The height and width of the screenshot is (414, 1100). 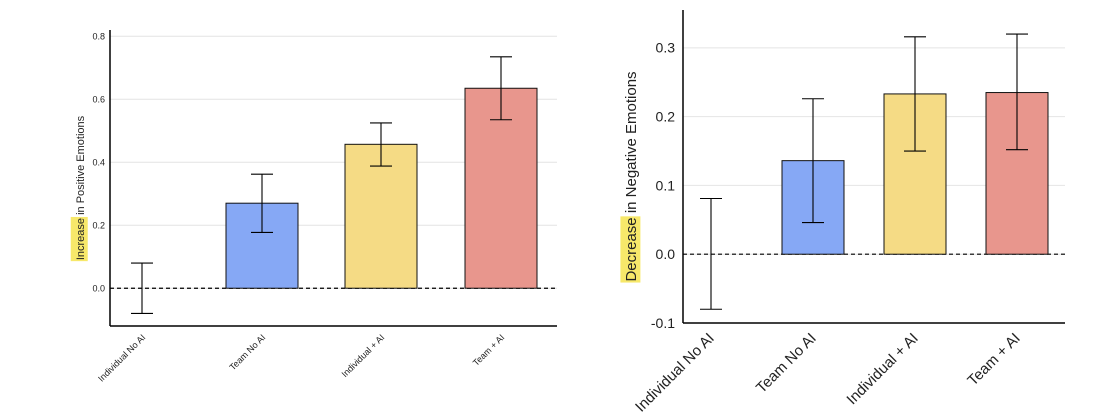 I want to click on y-axis-label-keyword: Increase, so click(x=81, y=239).